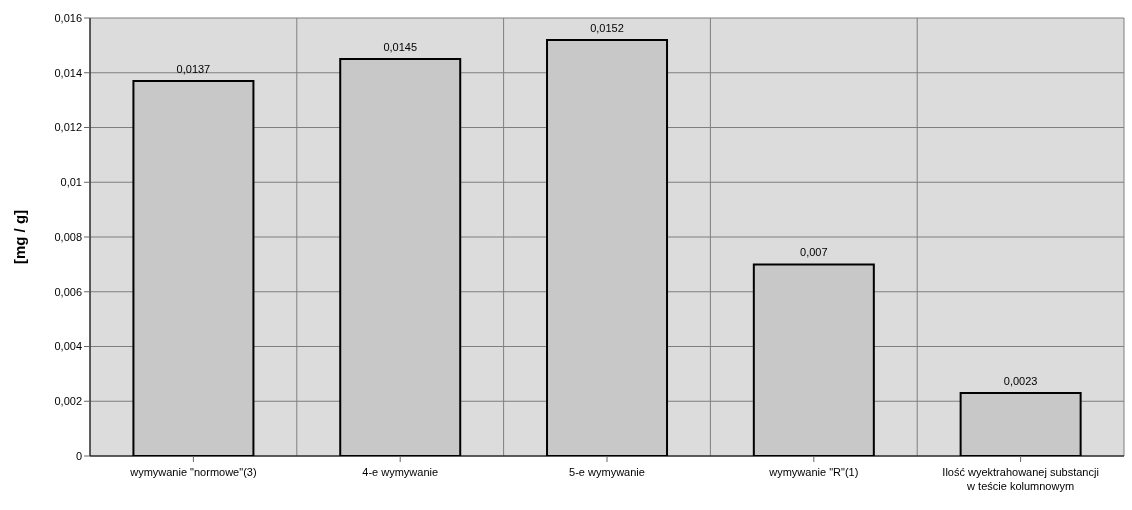  I want to click on y-tick-label: 0,014, so click(68, 72).